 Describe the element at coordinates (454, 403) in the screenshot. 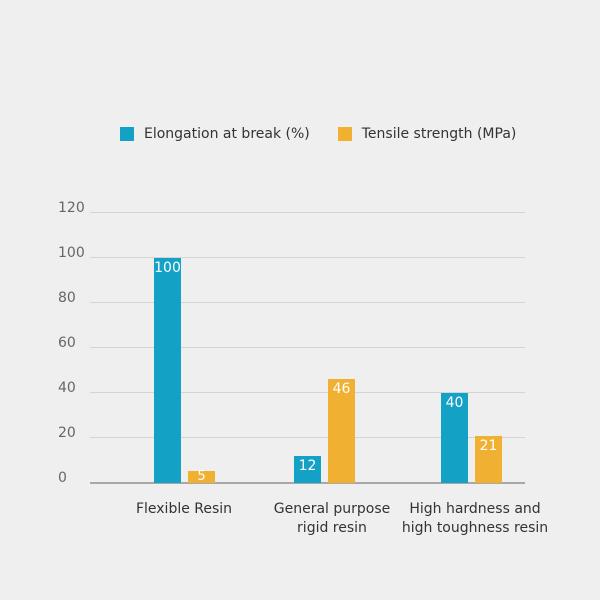

I see `bar-value-label: 40` at that location.